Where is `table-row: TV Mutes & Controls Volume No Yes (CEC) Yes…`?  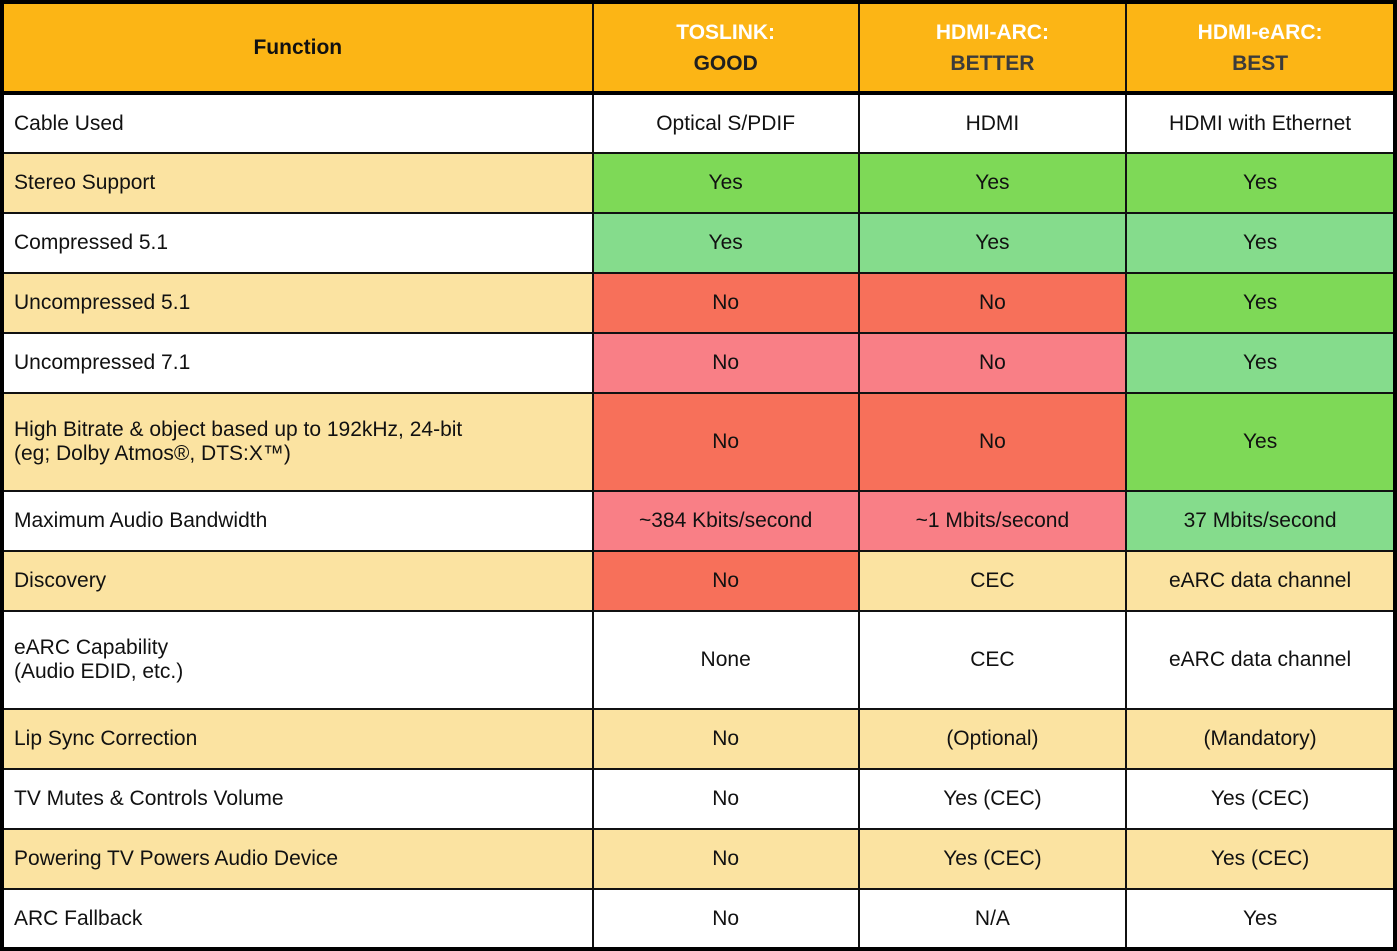
table-row: TV Mutes & Controls Volume No Yes (CEC) Yes… is located at coordinates (698, 799).